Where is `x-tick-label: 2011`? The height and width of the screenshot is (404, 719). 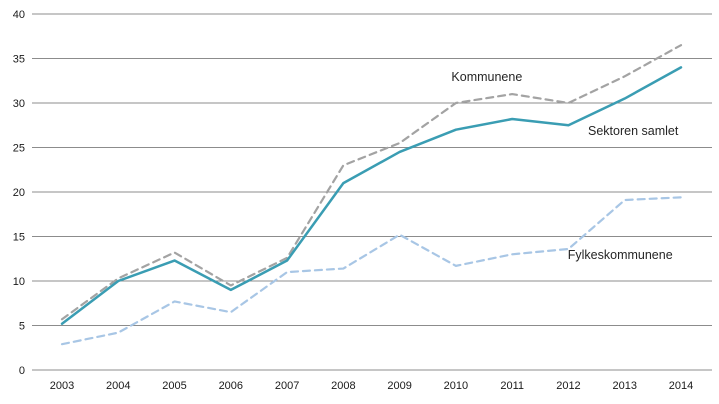
x-tick-label: 2011 is located at coordinates (512, 386).